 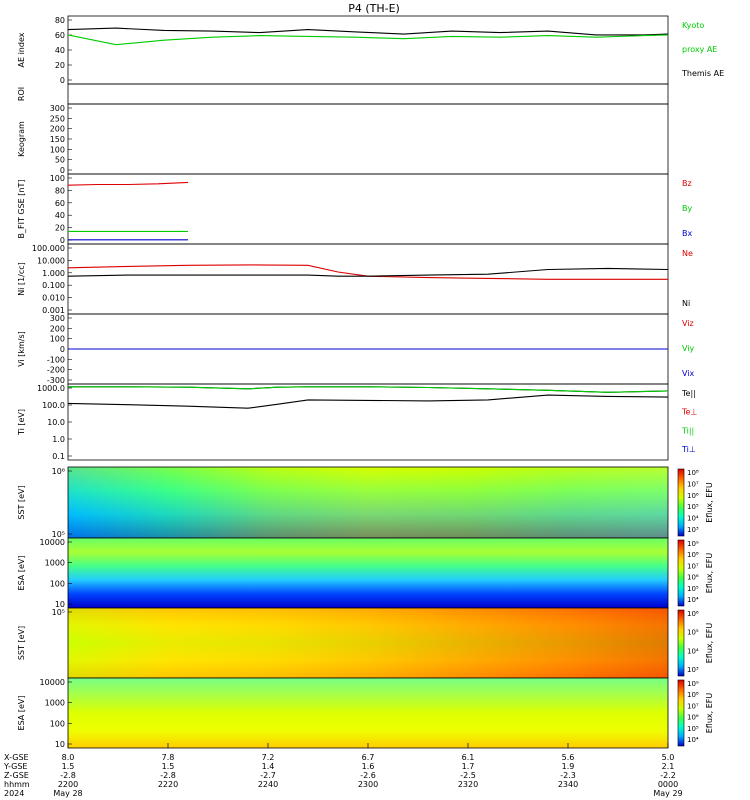 What do you see at coordinates (52, 682) in the screenshot?
I see `ytick-esa_i: 10000` at bounding box center [52, 682].